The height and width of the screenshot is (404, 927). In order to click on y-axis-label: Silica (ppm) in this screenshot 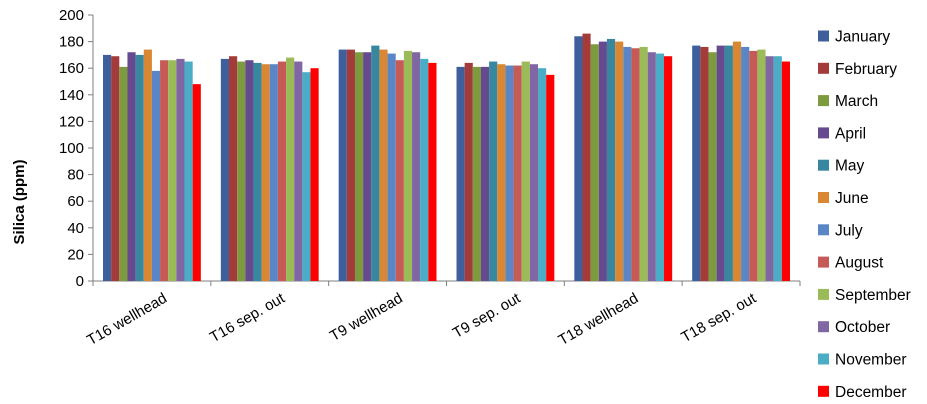, I will do `click(19, 201)`.